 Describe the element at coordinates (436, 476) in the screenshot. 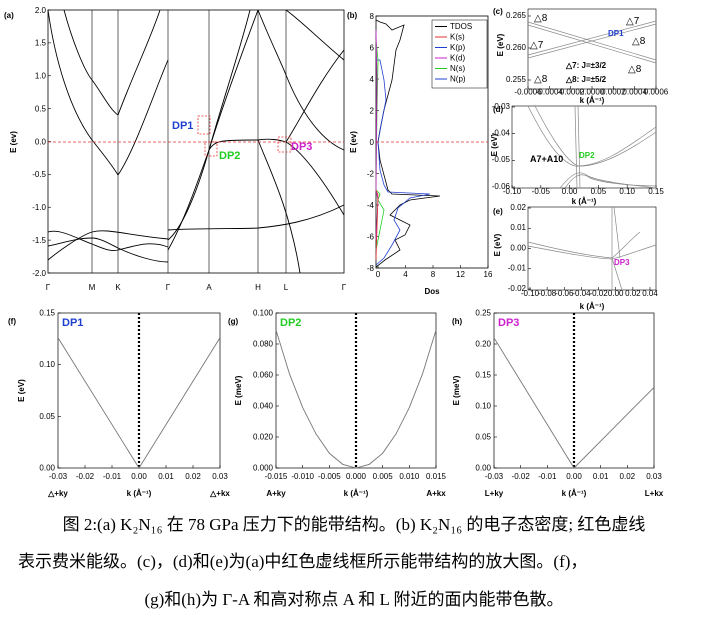

I see `xtick-label: 0.015` at that location.